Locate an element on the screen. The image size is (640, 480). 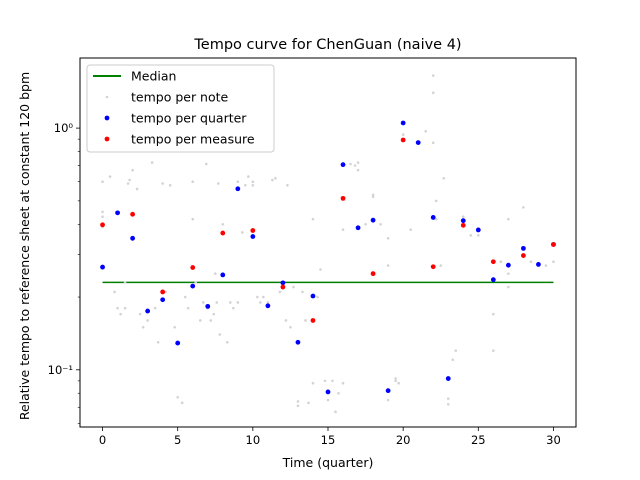
legend-note-marker is located at coordinates (107, 97).